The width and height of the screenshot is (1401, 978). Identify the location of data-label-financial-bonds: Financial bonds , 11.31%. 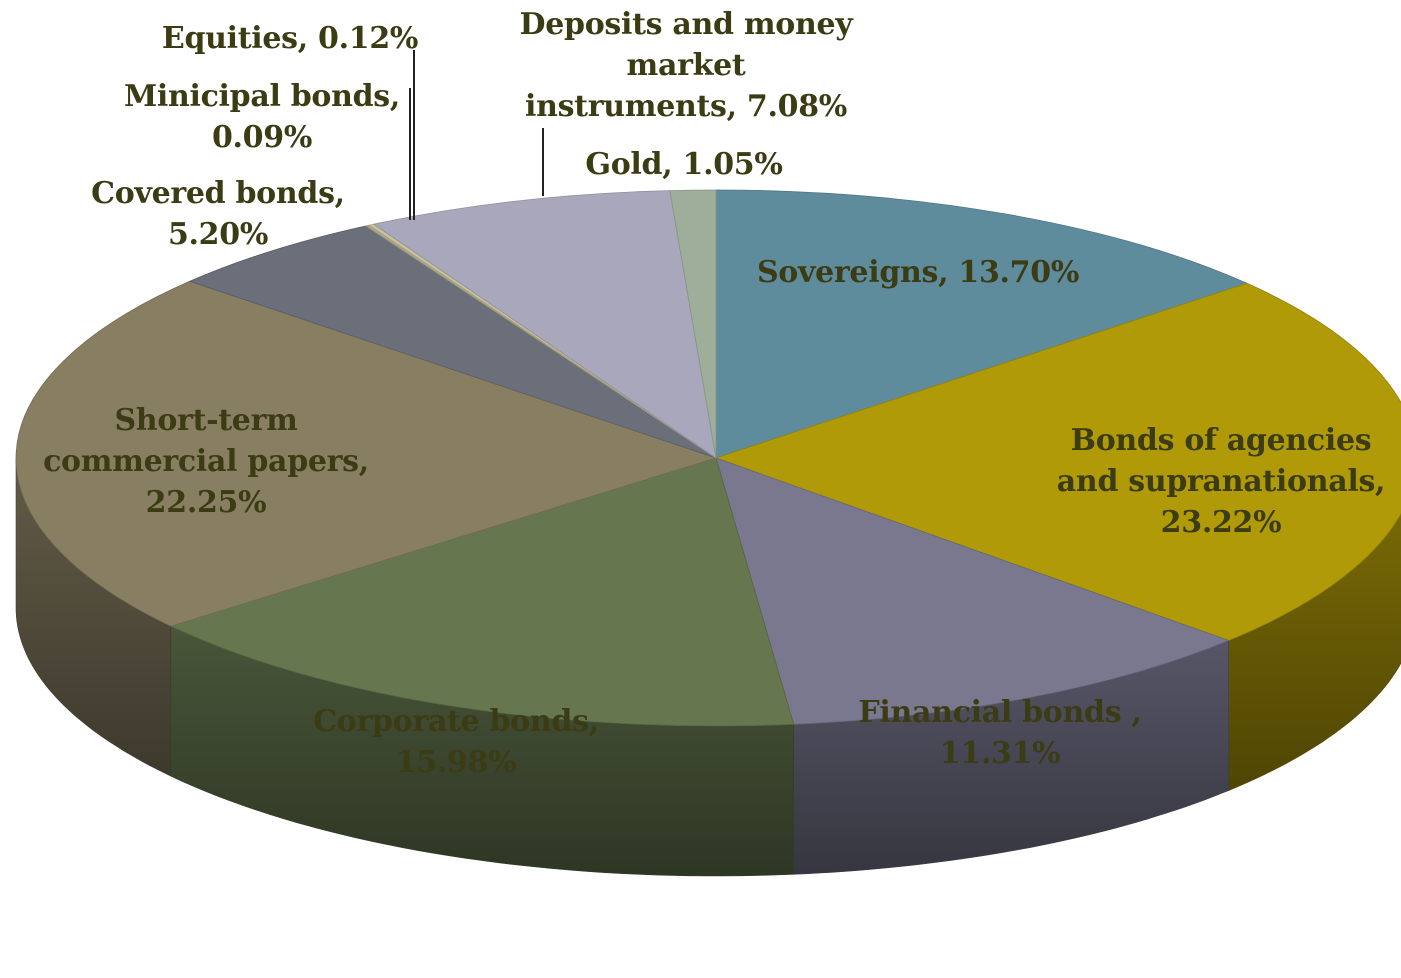
(999, 733).